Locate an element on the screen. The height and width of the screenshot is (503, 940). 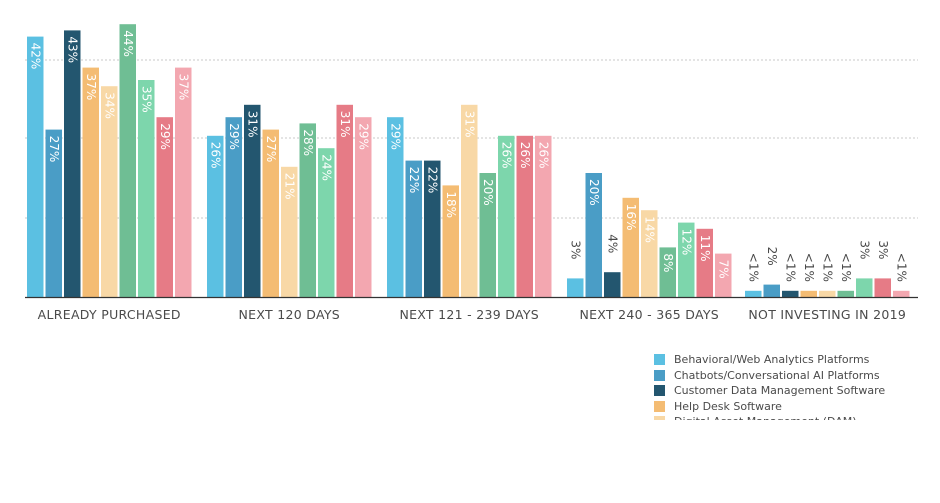
legend-label: Chatbots/Conversational AI Platforms is located at coordinates (777, 375).